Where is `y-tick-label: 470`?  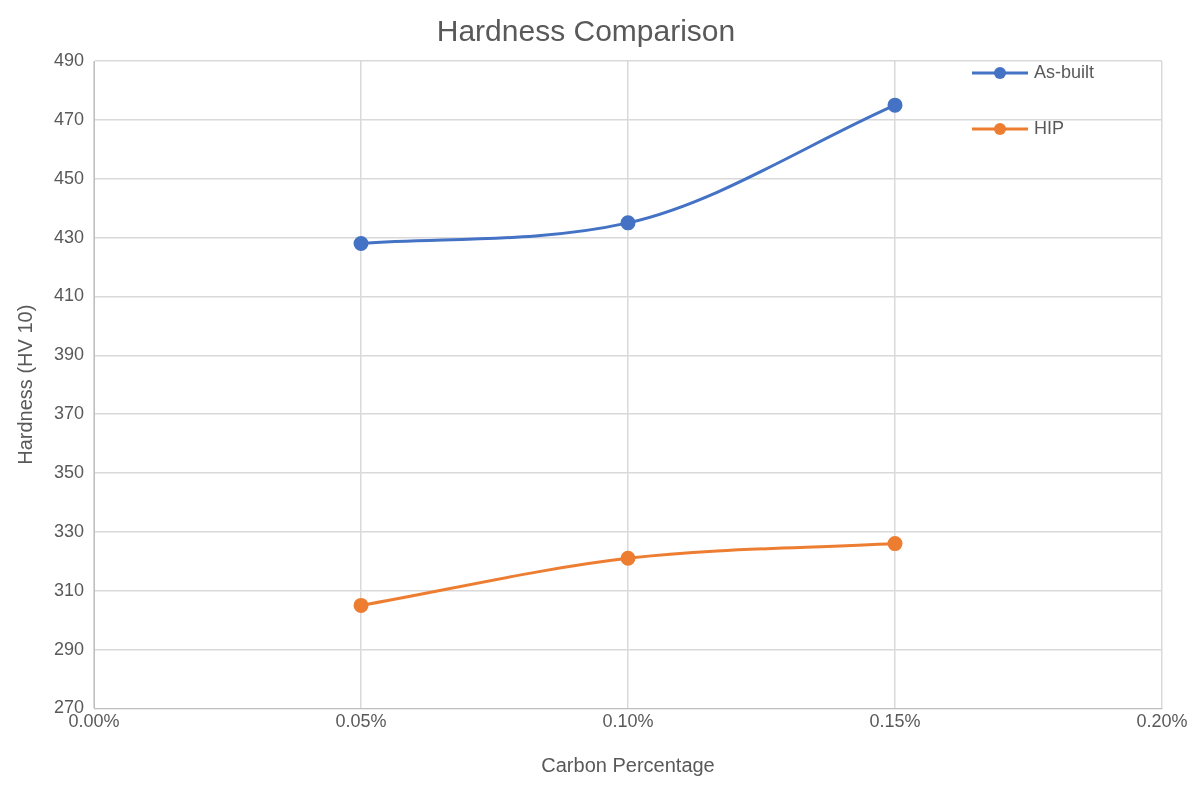
y-tick-label: 470 is located at coordinates (69, 118).